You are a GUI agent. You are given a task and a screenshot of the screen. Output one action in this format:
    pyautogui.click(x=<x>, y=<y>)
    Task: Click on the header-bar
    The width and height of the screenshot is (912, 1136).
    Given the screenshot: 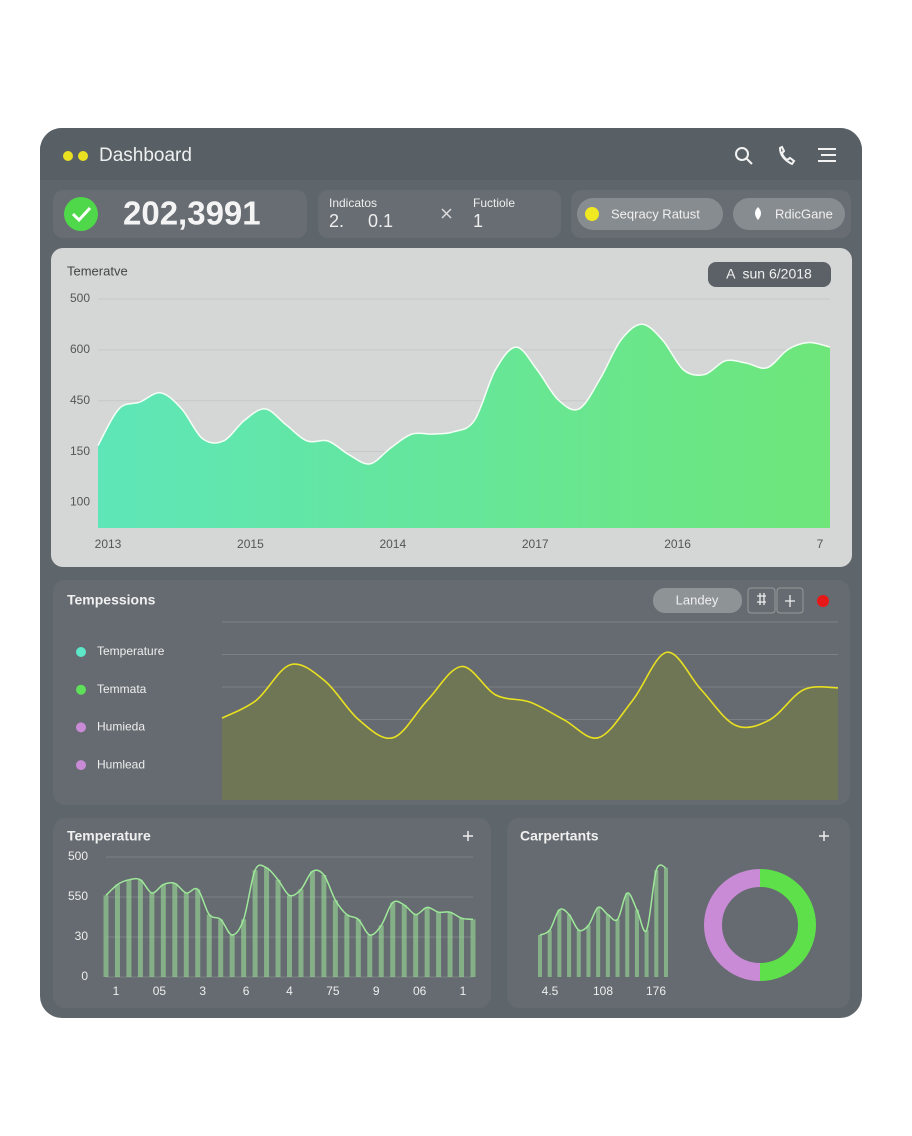 What is the action you would take?
    pyautogui.click(x=451, y=154)
    